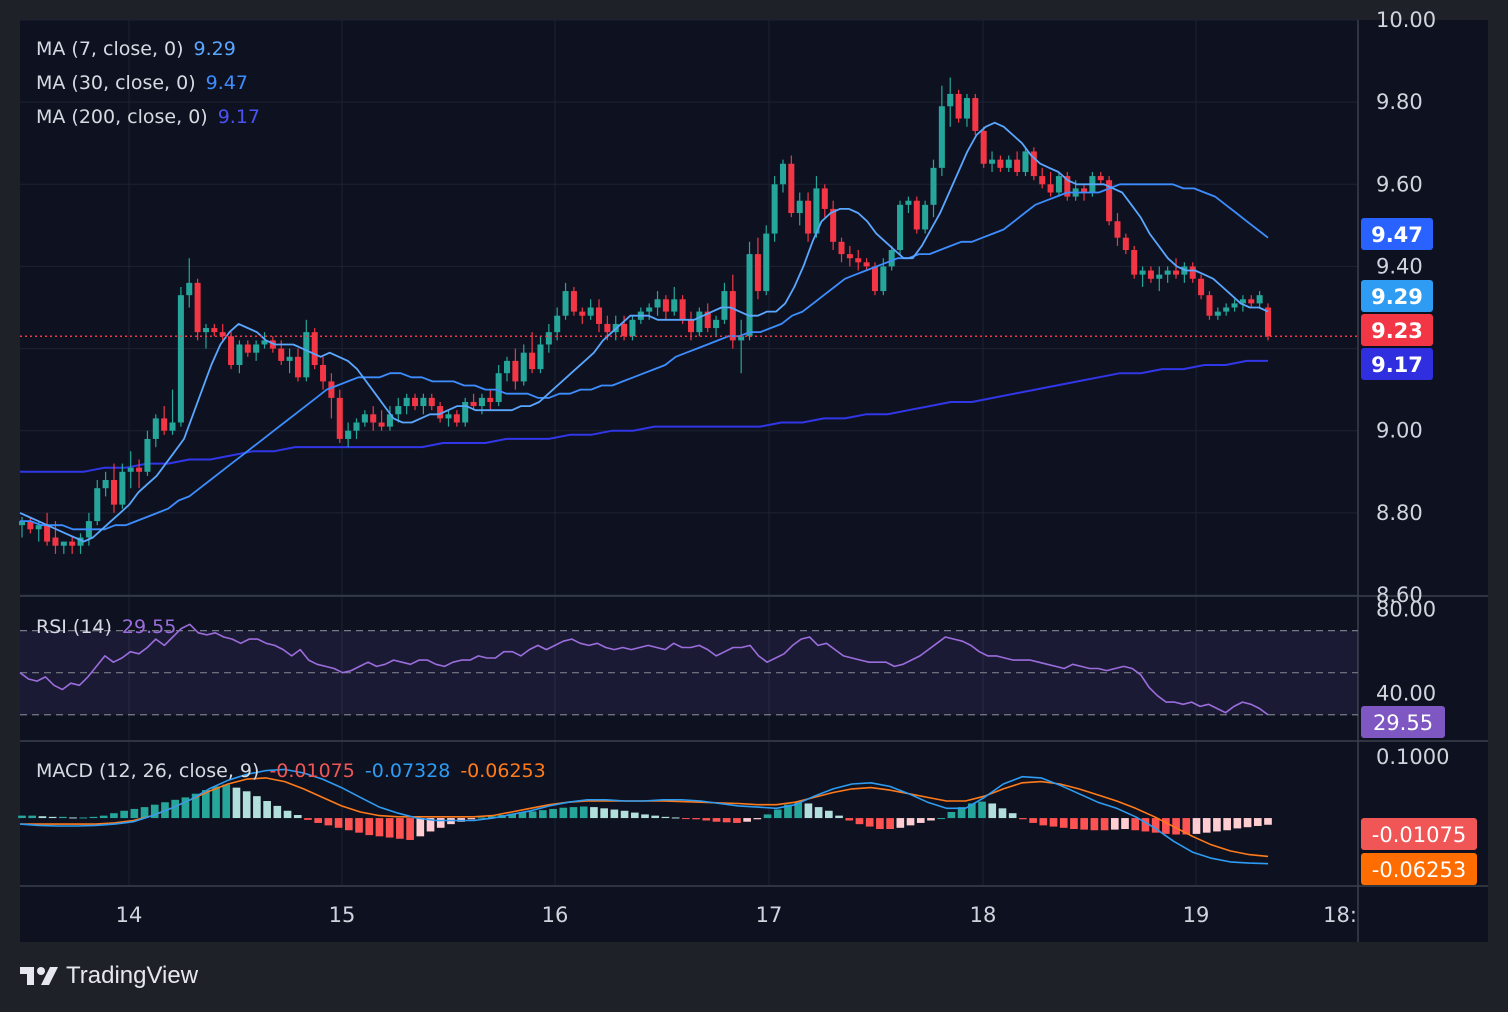 The height and width of the screenshot is (1012, 1508). I want to click on macd-signal-tag: -0.06253, so click(1419, 870).